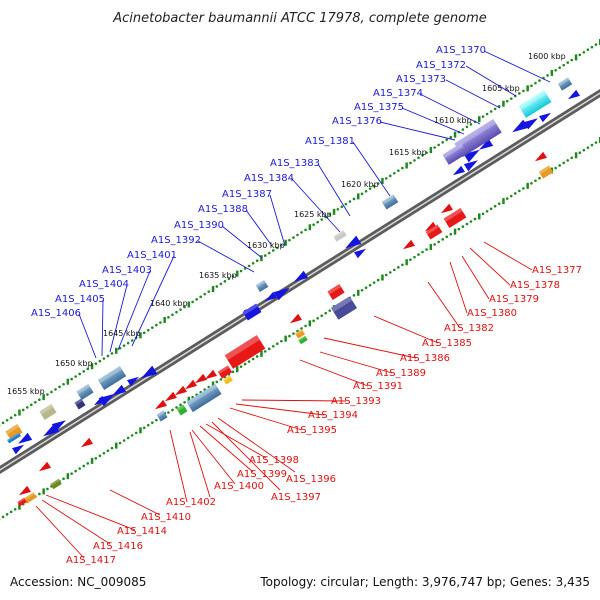  I want to click on gene-label: A1S_1389, so click(401, 373).